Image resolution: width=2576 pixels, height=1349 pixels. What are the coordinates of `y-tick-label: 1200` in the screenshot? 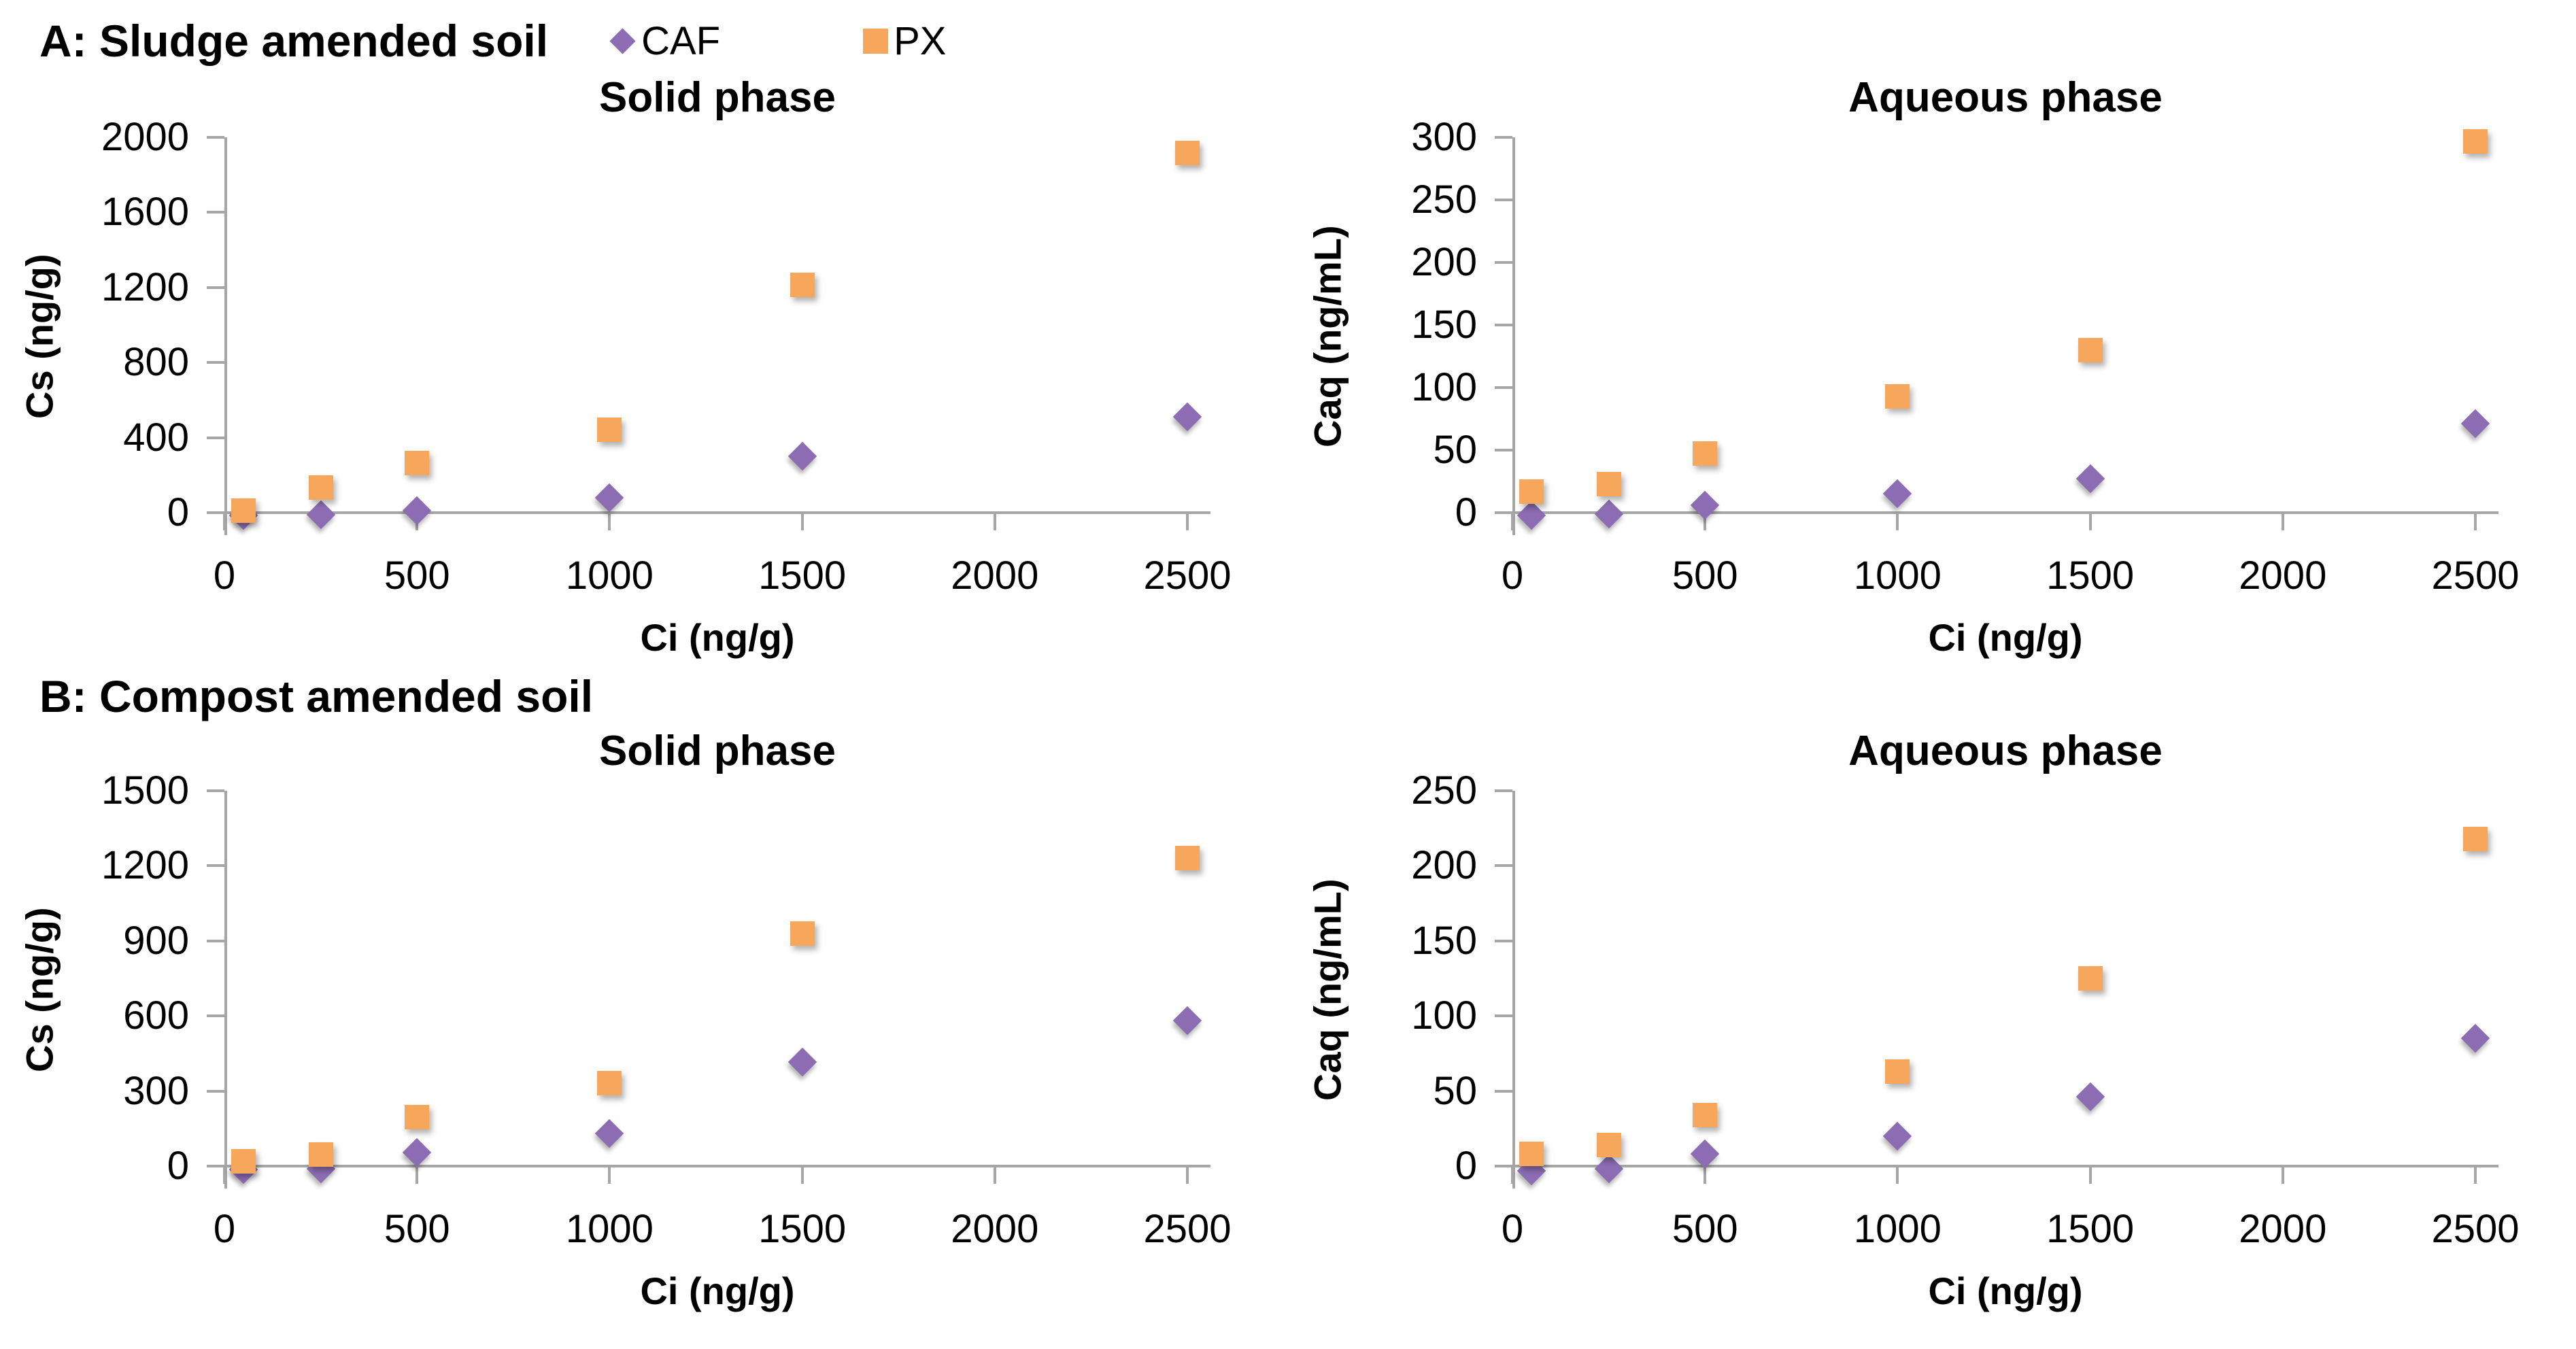 It's located at (145, 865).